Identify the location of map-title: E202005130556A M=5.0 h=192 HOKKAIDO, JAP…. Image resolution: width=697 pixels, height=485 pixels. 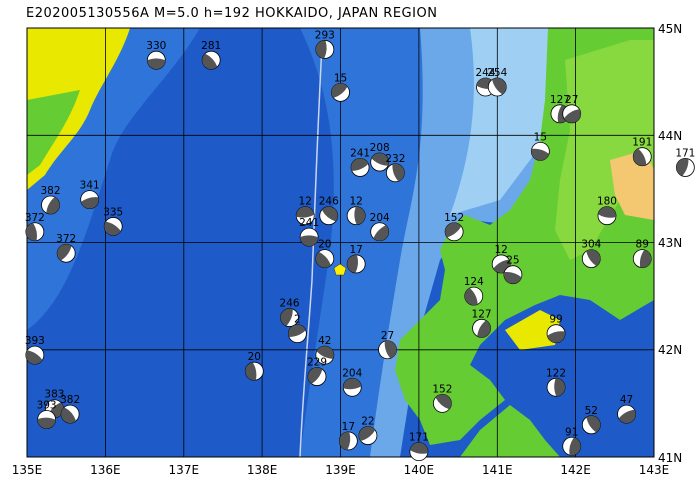
(232, 13).